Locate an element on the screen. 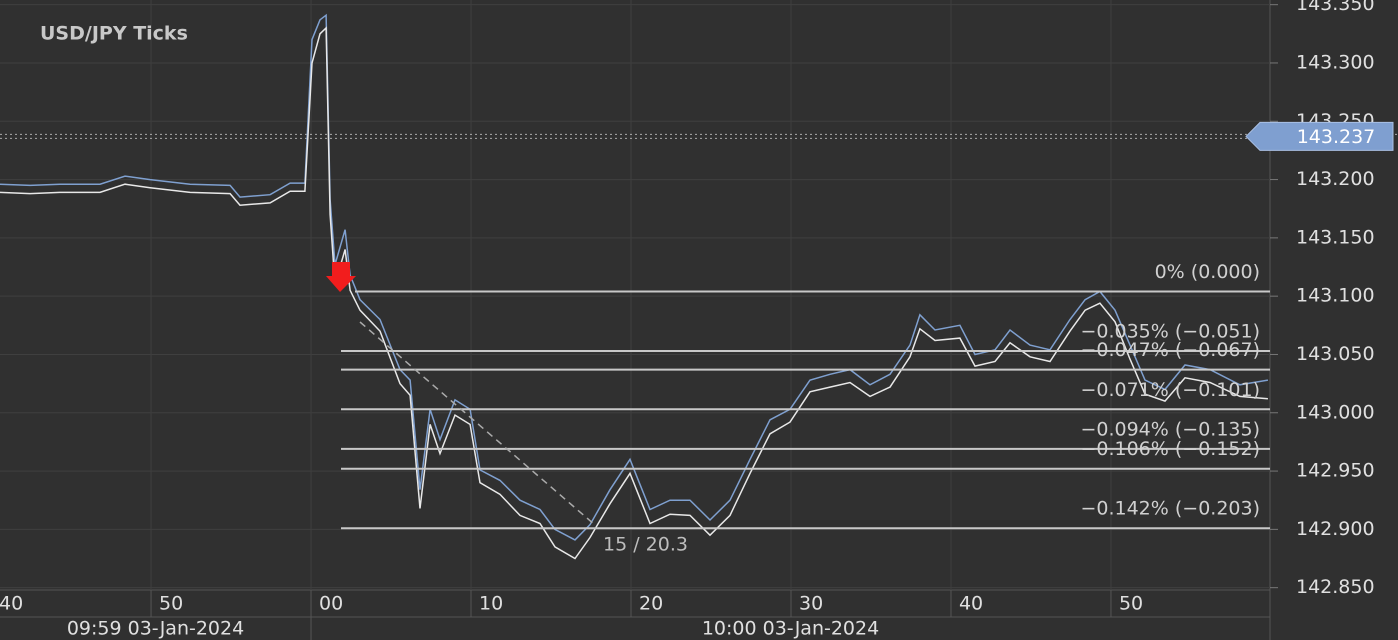  y-tick-label: 142.950 is located at coordinates (1335, 471).